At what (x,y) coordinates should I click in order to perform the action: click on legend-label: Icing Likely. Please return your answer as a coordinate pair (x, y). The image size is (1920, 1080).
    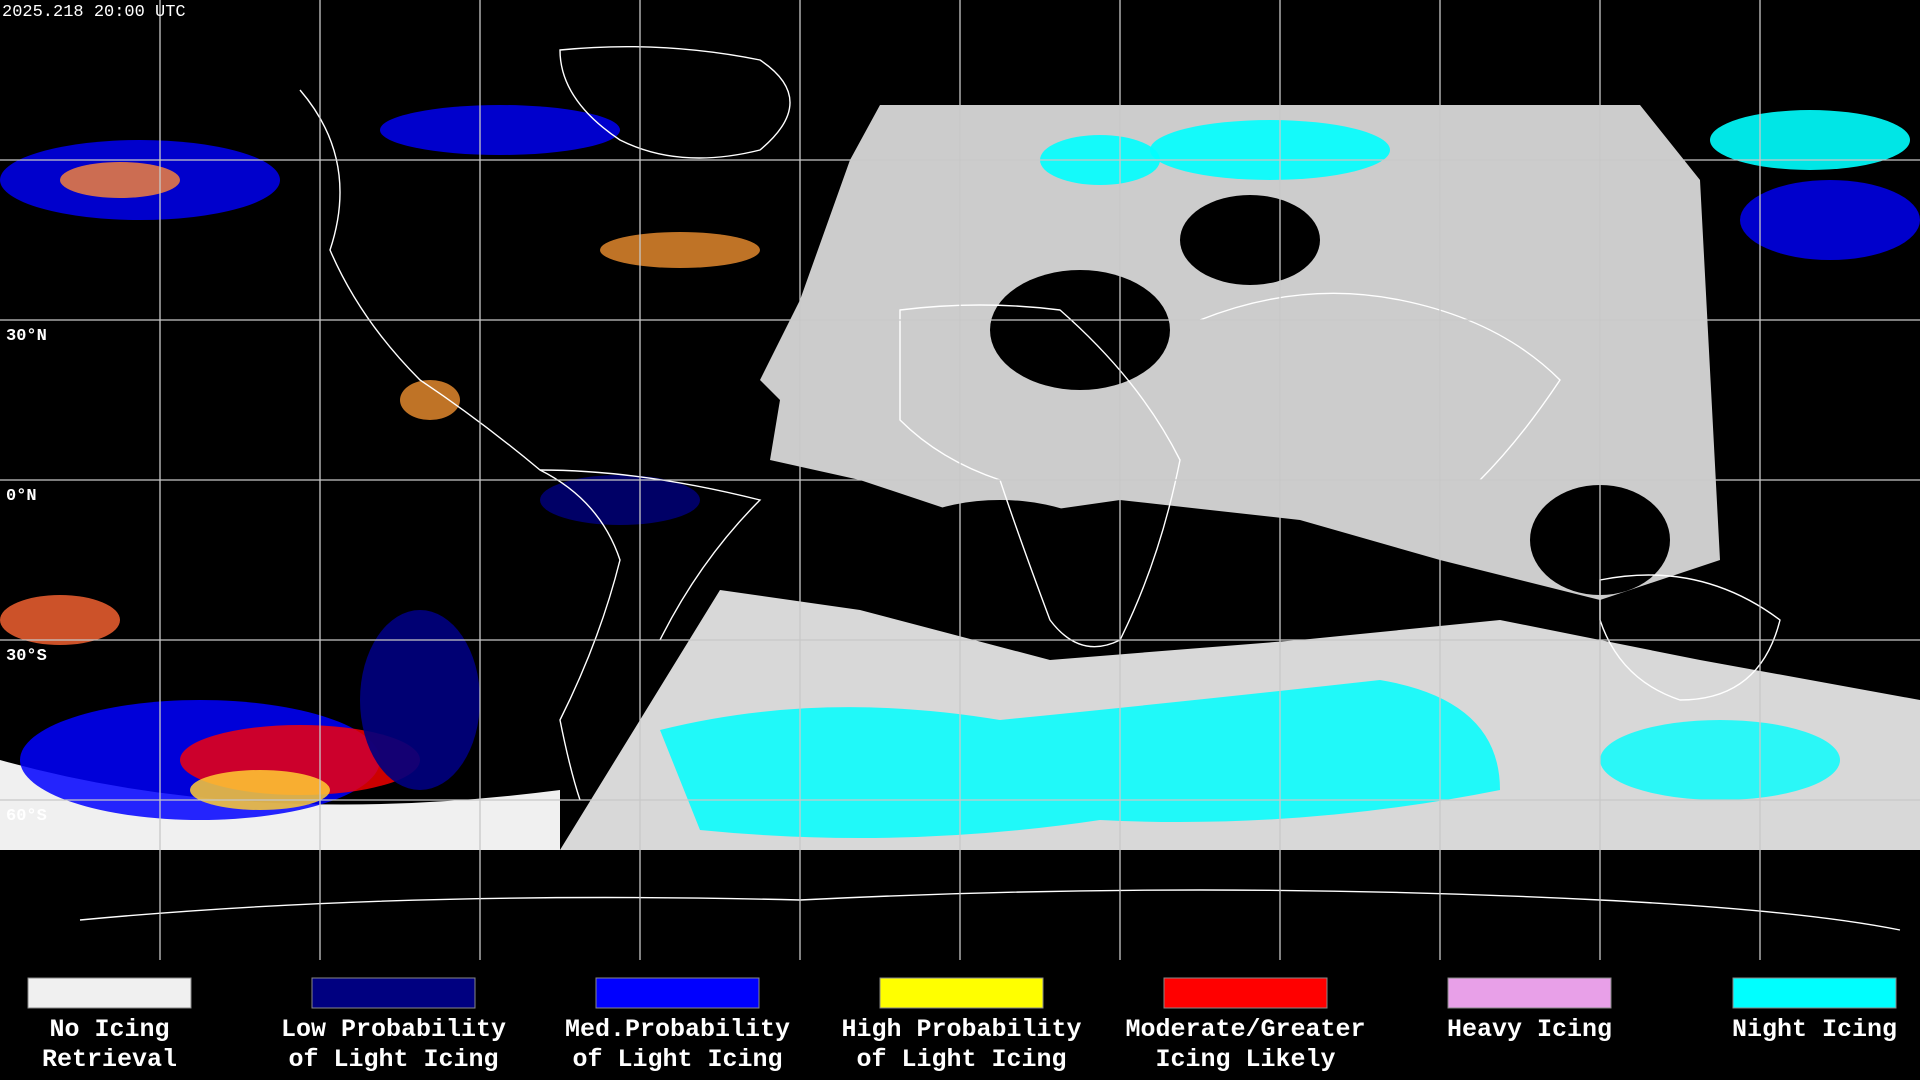
    Looking at the image, I should click on (1245, 1059).